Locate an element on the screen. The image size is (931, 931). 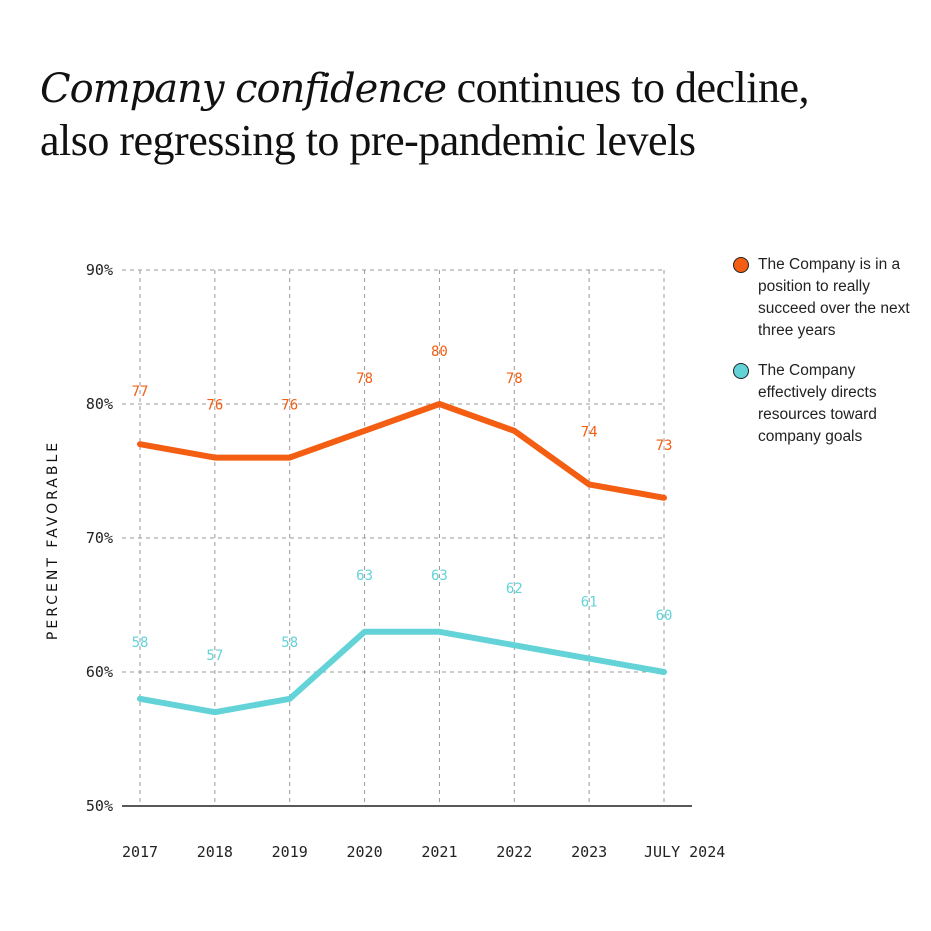
x-tick-label: JULY 2024 is located at coordinates (684, 852).